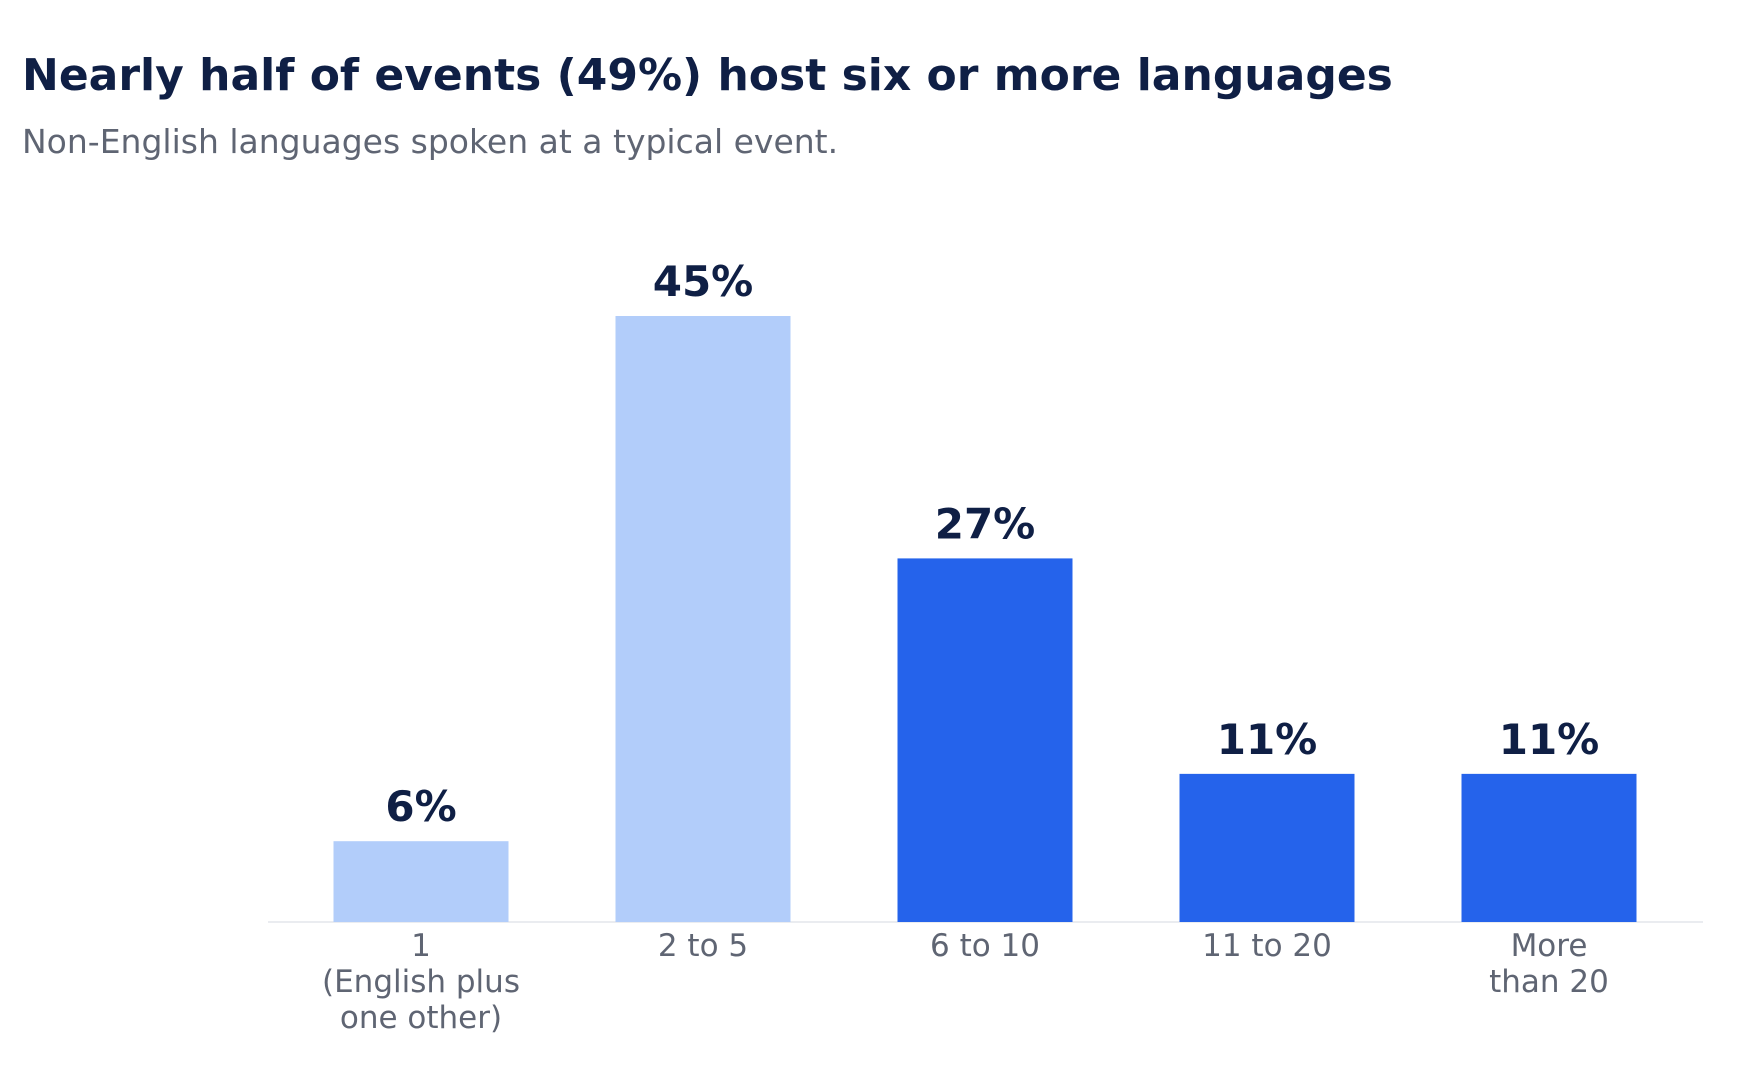 Image resolution: width=1753 pixels, height=1090 pixels. Describe the element at coordinates (985, 523) in the screenshot. I see `bar-value-label: 27%` at that location.